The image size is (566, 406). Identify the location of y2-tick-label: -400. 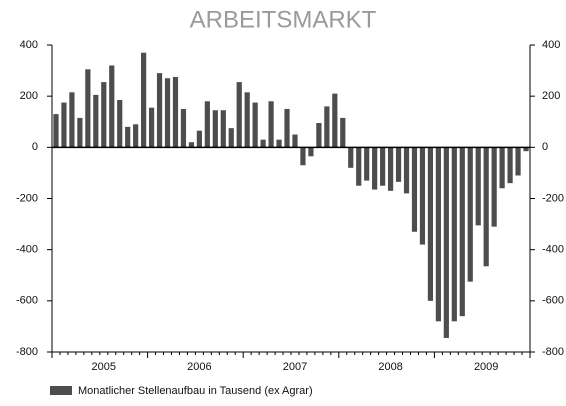
(553, 250).